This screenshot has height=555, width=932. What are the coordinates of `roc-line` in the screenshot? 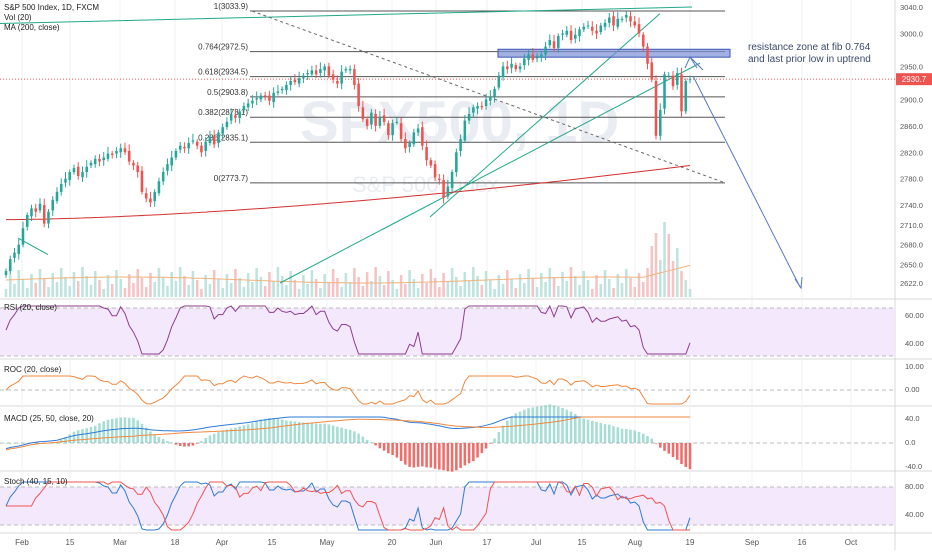 It's located at (348, 390).